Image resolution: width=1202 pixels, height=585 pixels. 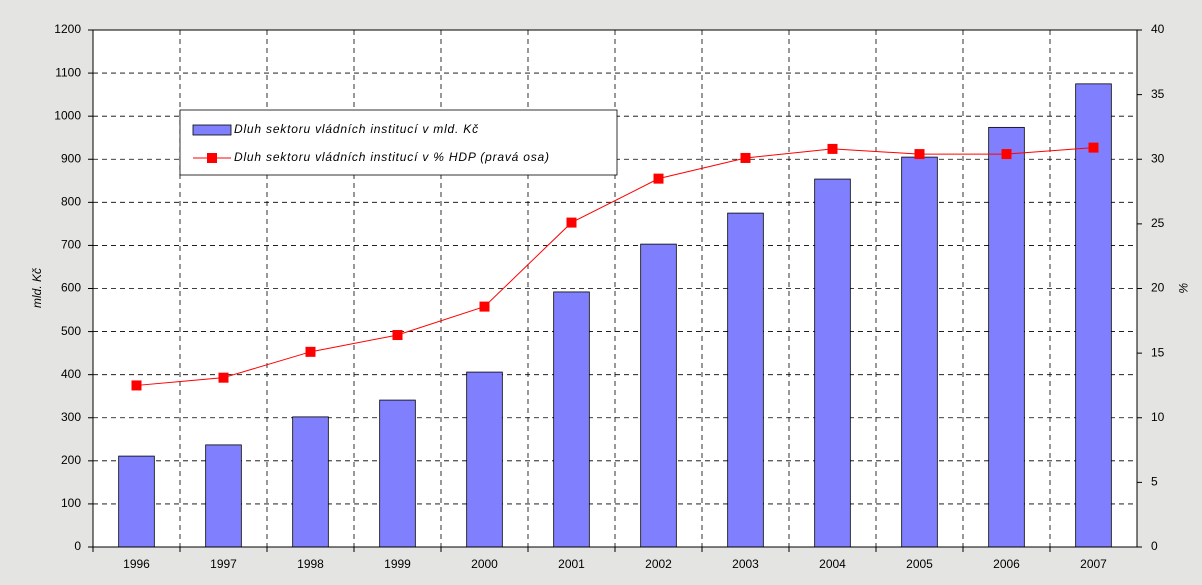 What do you see at coordinates (71, 158) in the screenshot?
I see `y-tick-label: 900` at bounding box center [71, 158].